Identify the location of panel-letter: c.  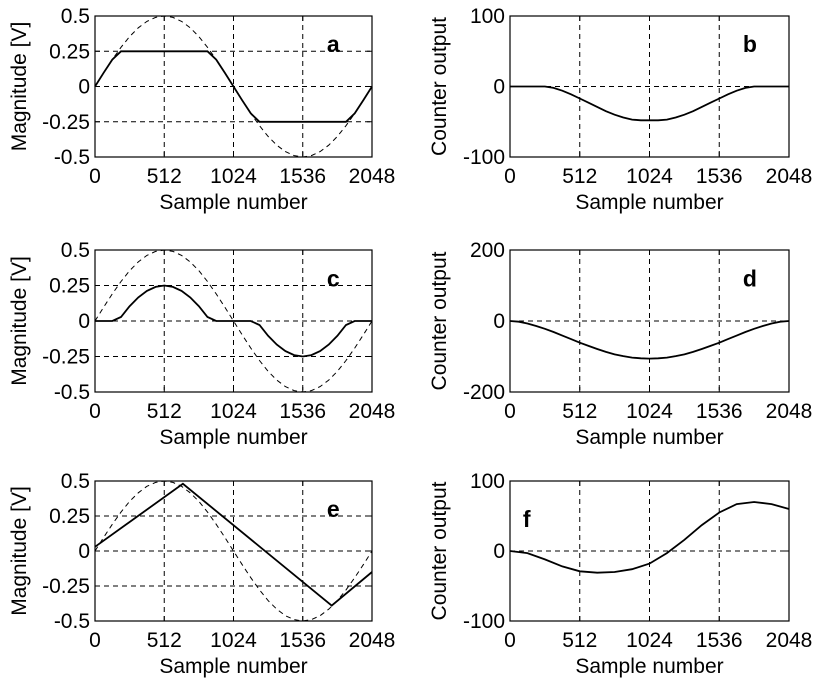
(333, 278).